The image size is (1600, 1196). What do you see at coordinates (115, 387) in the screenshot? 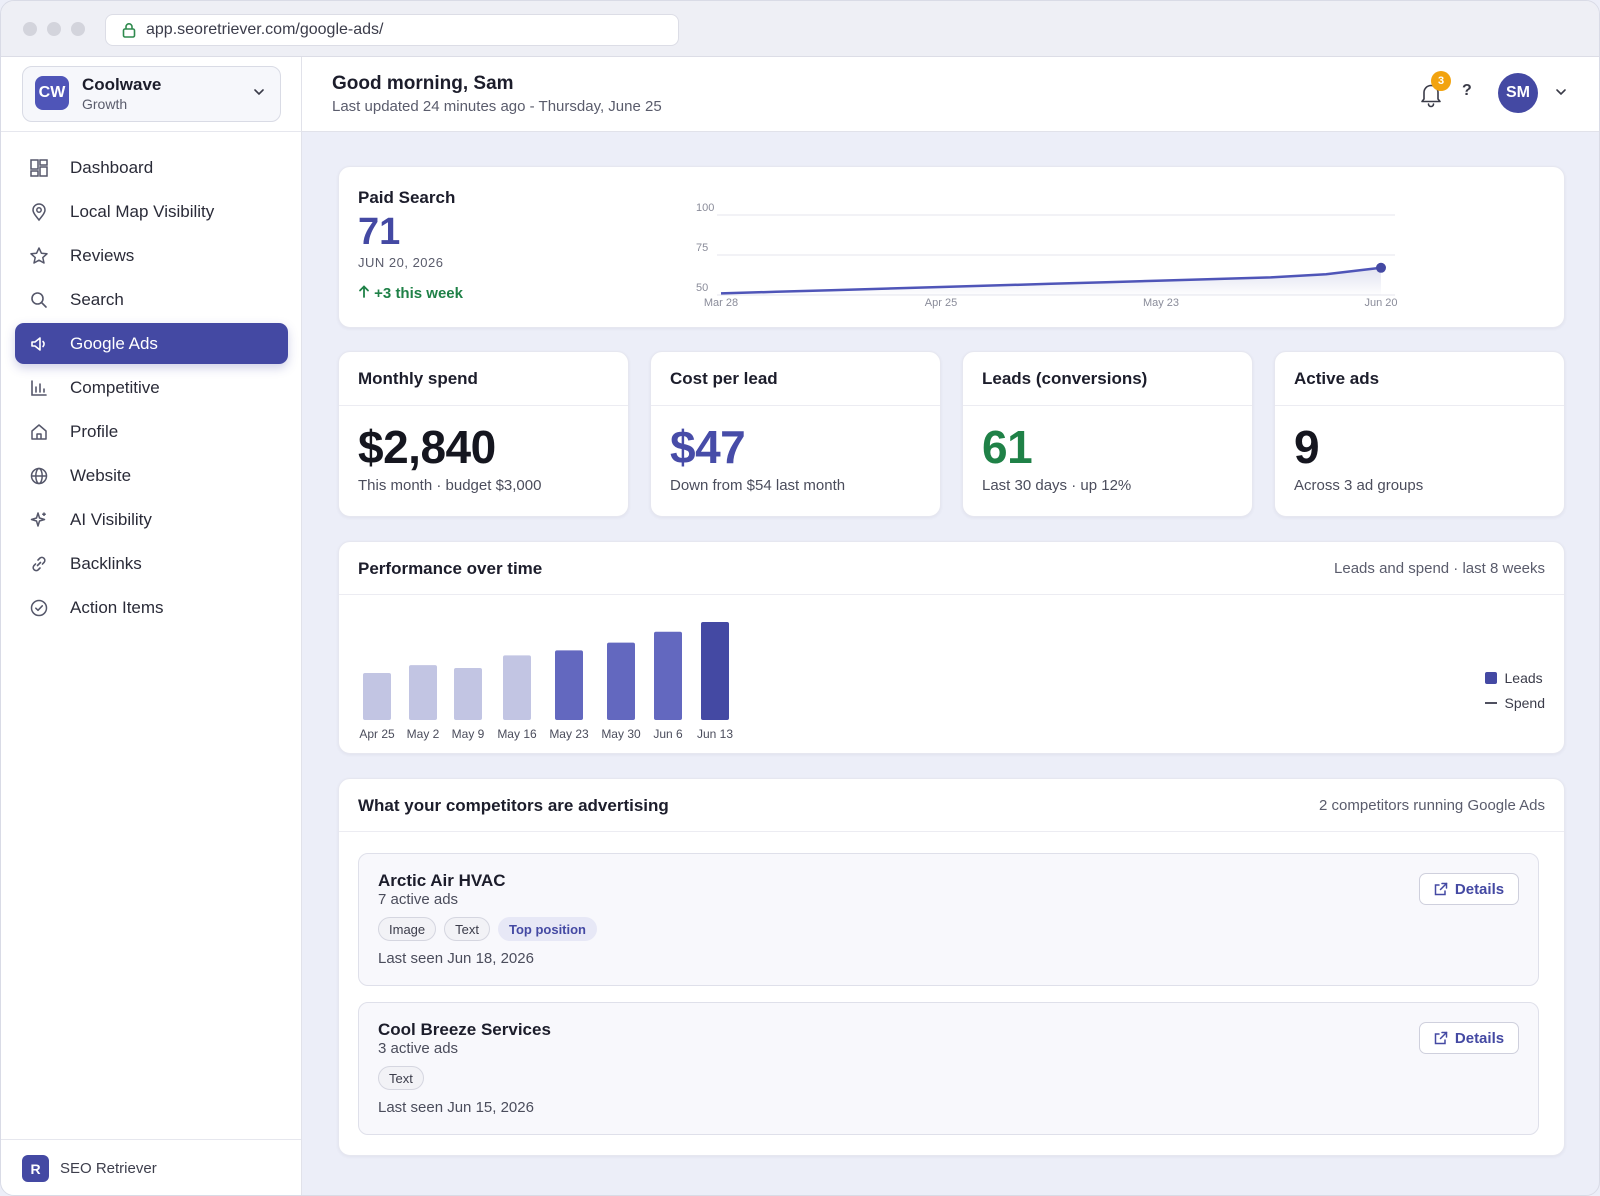
I see `sidebar-item-label: Competitive` at bounding box center [115, 387].